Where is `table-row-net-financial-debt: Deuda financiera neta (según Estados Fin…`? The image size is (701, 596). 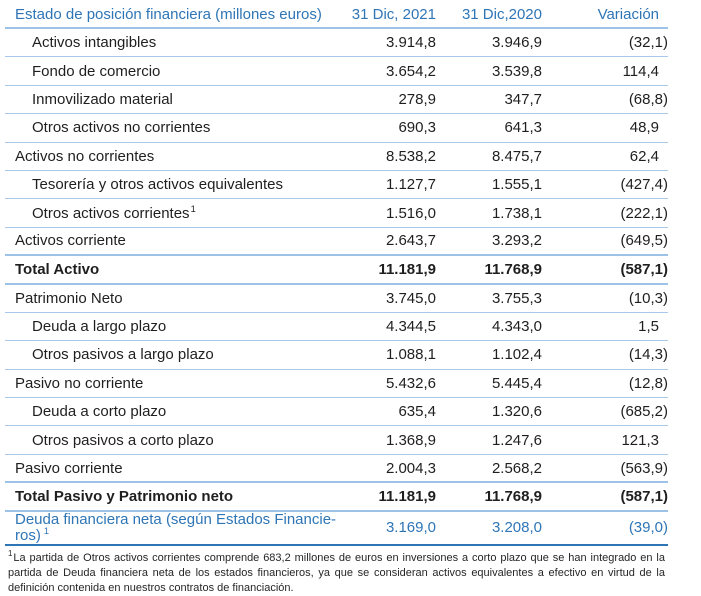 table-row-net-financial-debt: Deuda financiera neta (según Estados Fin… is located at coordinates (336, 528).